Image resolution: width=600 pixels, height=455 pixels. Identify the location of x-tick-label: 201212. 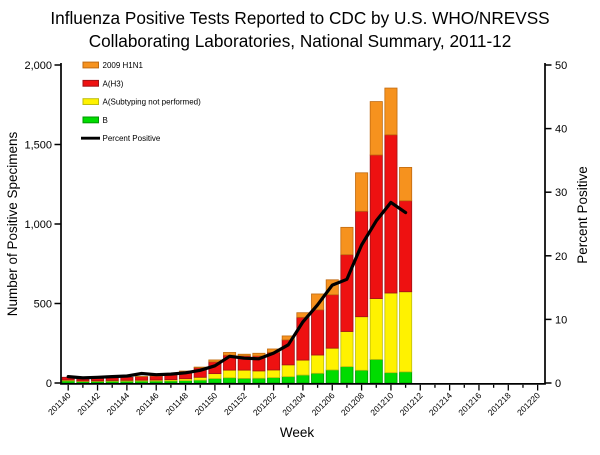
(411, 403).